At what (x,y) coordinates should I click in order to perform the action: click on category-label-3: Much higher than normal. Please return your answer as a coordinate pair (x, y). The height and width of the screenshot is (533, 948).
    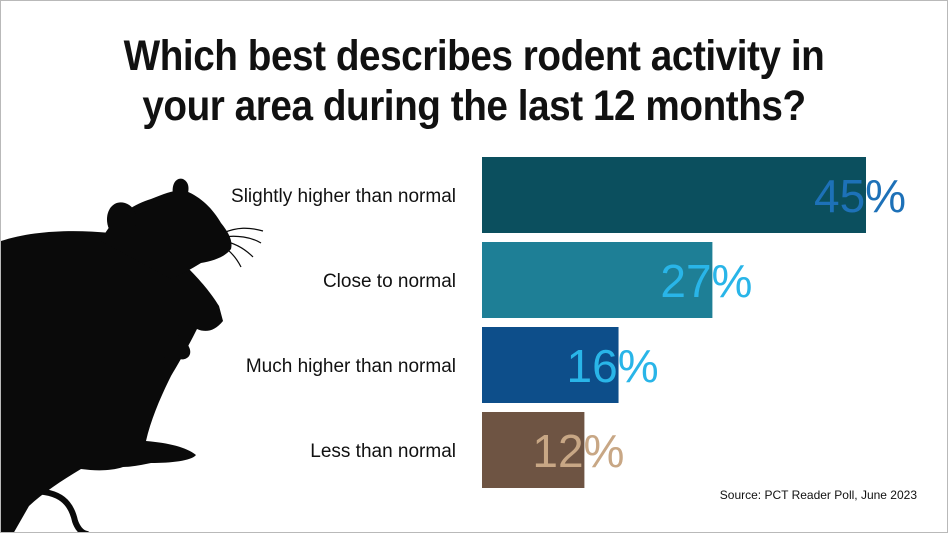
    Looking at the image, I should click on (351, 366).